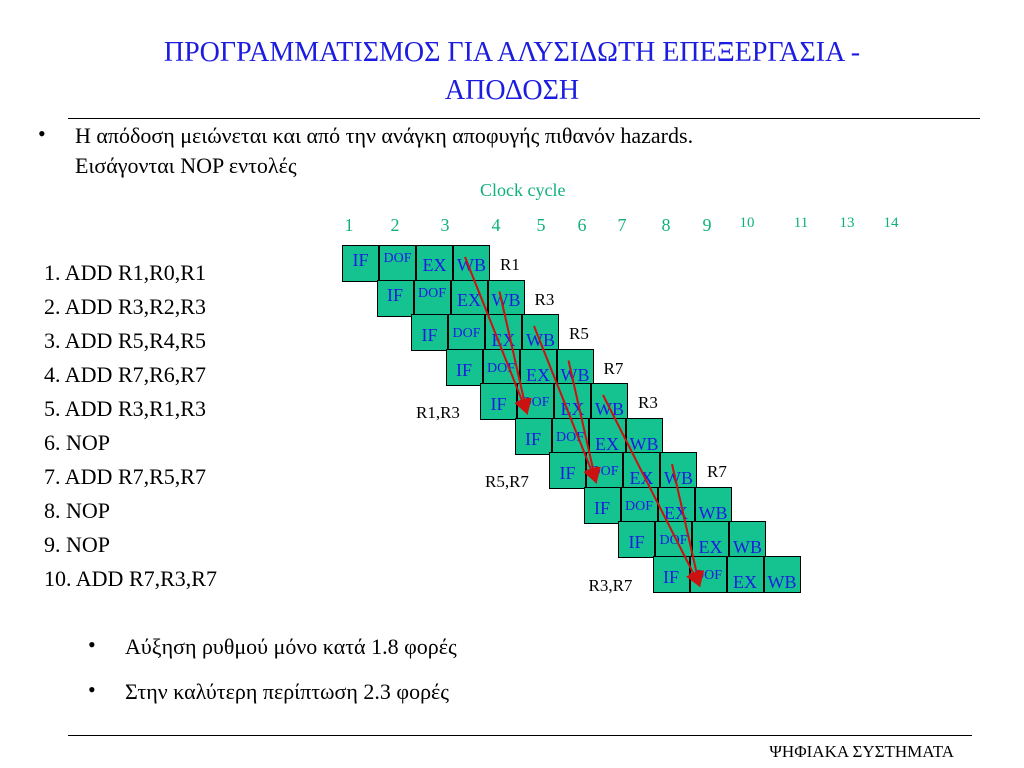 The image size is (1024, 768). I want to click on cycle-number: 3, so click(445, 225).